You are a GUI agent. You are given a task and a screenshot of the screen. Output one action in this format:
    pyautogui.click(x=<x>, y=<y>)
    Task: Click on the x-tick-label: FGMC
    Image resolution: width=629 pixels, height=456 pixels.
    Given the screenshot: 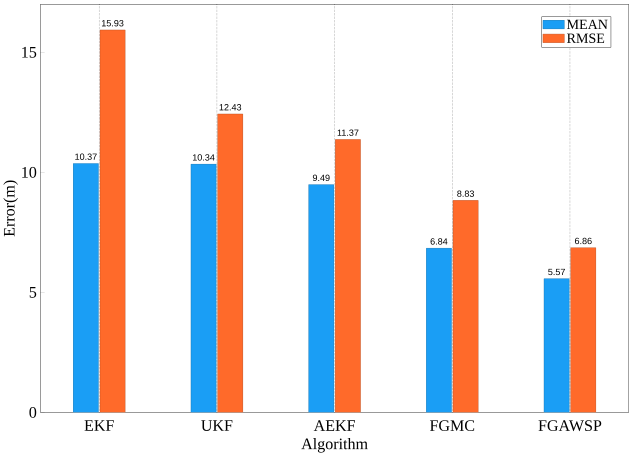 What is the action you would take?
    pyautogui.click(x=452, y=426)
    